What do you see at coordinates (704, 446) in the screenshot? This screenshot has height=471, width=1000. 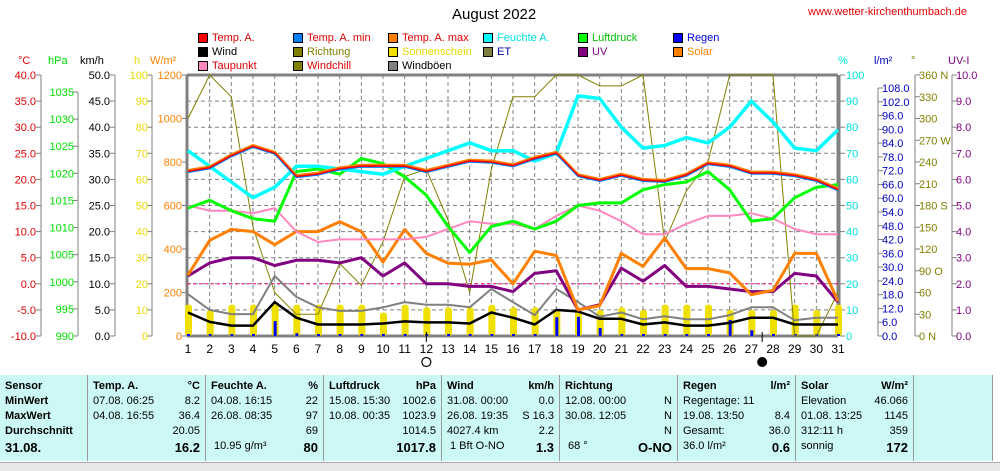 I see `cell-label: 36.0 l/m²` at bounding box center [704, 446].